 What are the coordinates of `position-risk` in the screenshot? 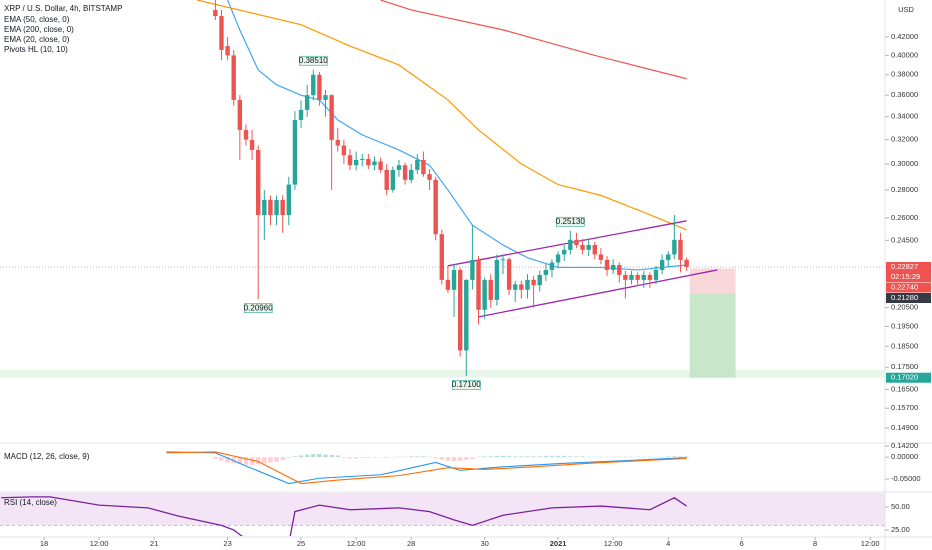 It's located at (712, 281).